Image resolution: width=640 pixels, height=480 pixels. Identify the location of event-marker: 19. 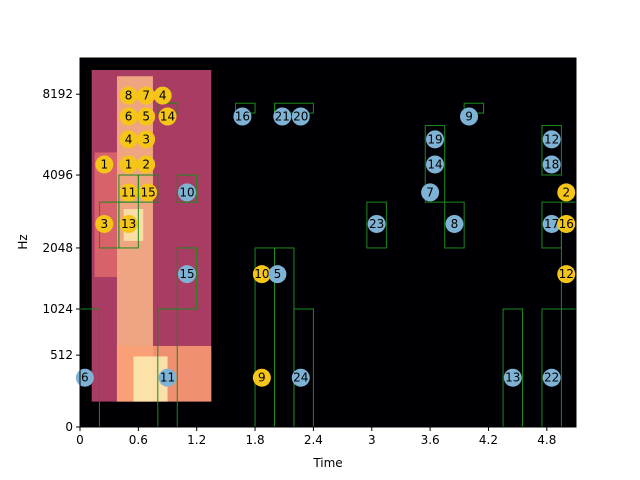
(434, 139).